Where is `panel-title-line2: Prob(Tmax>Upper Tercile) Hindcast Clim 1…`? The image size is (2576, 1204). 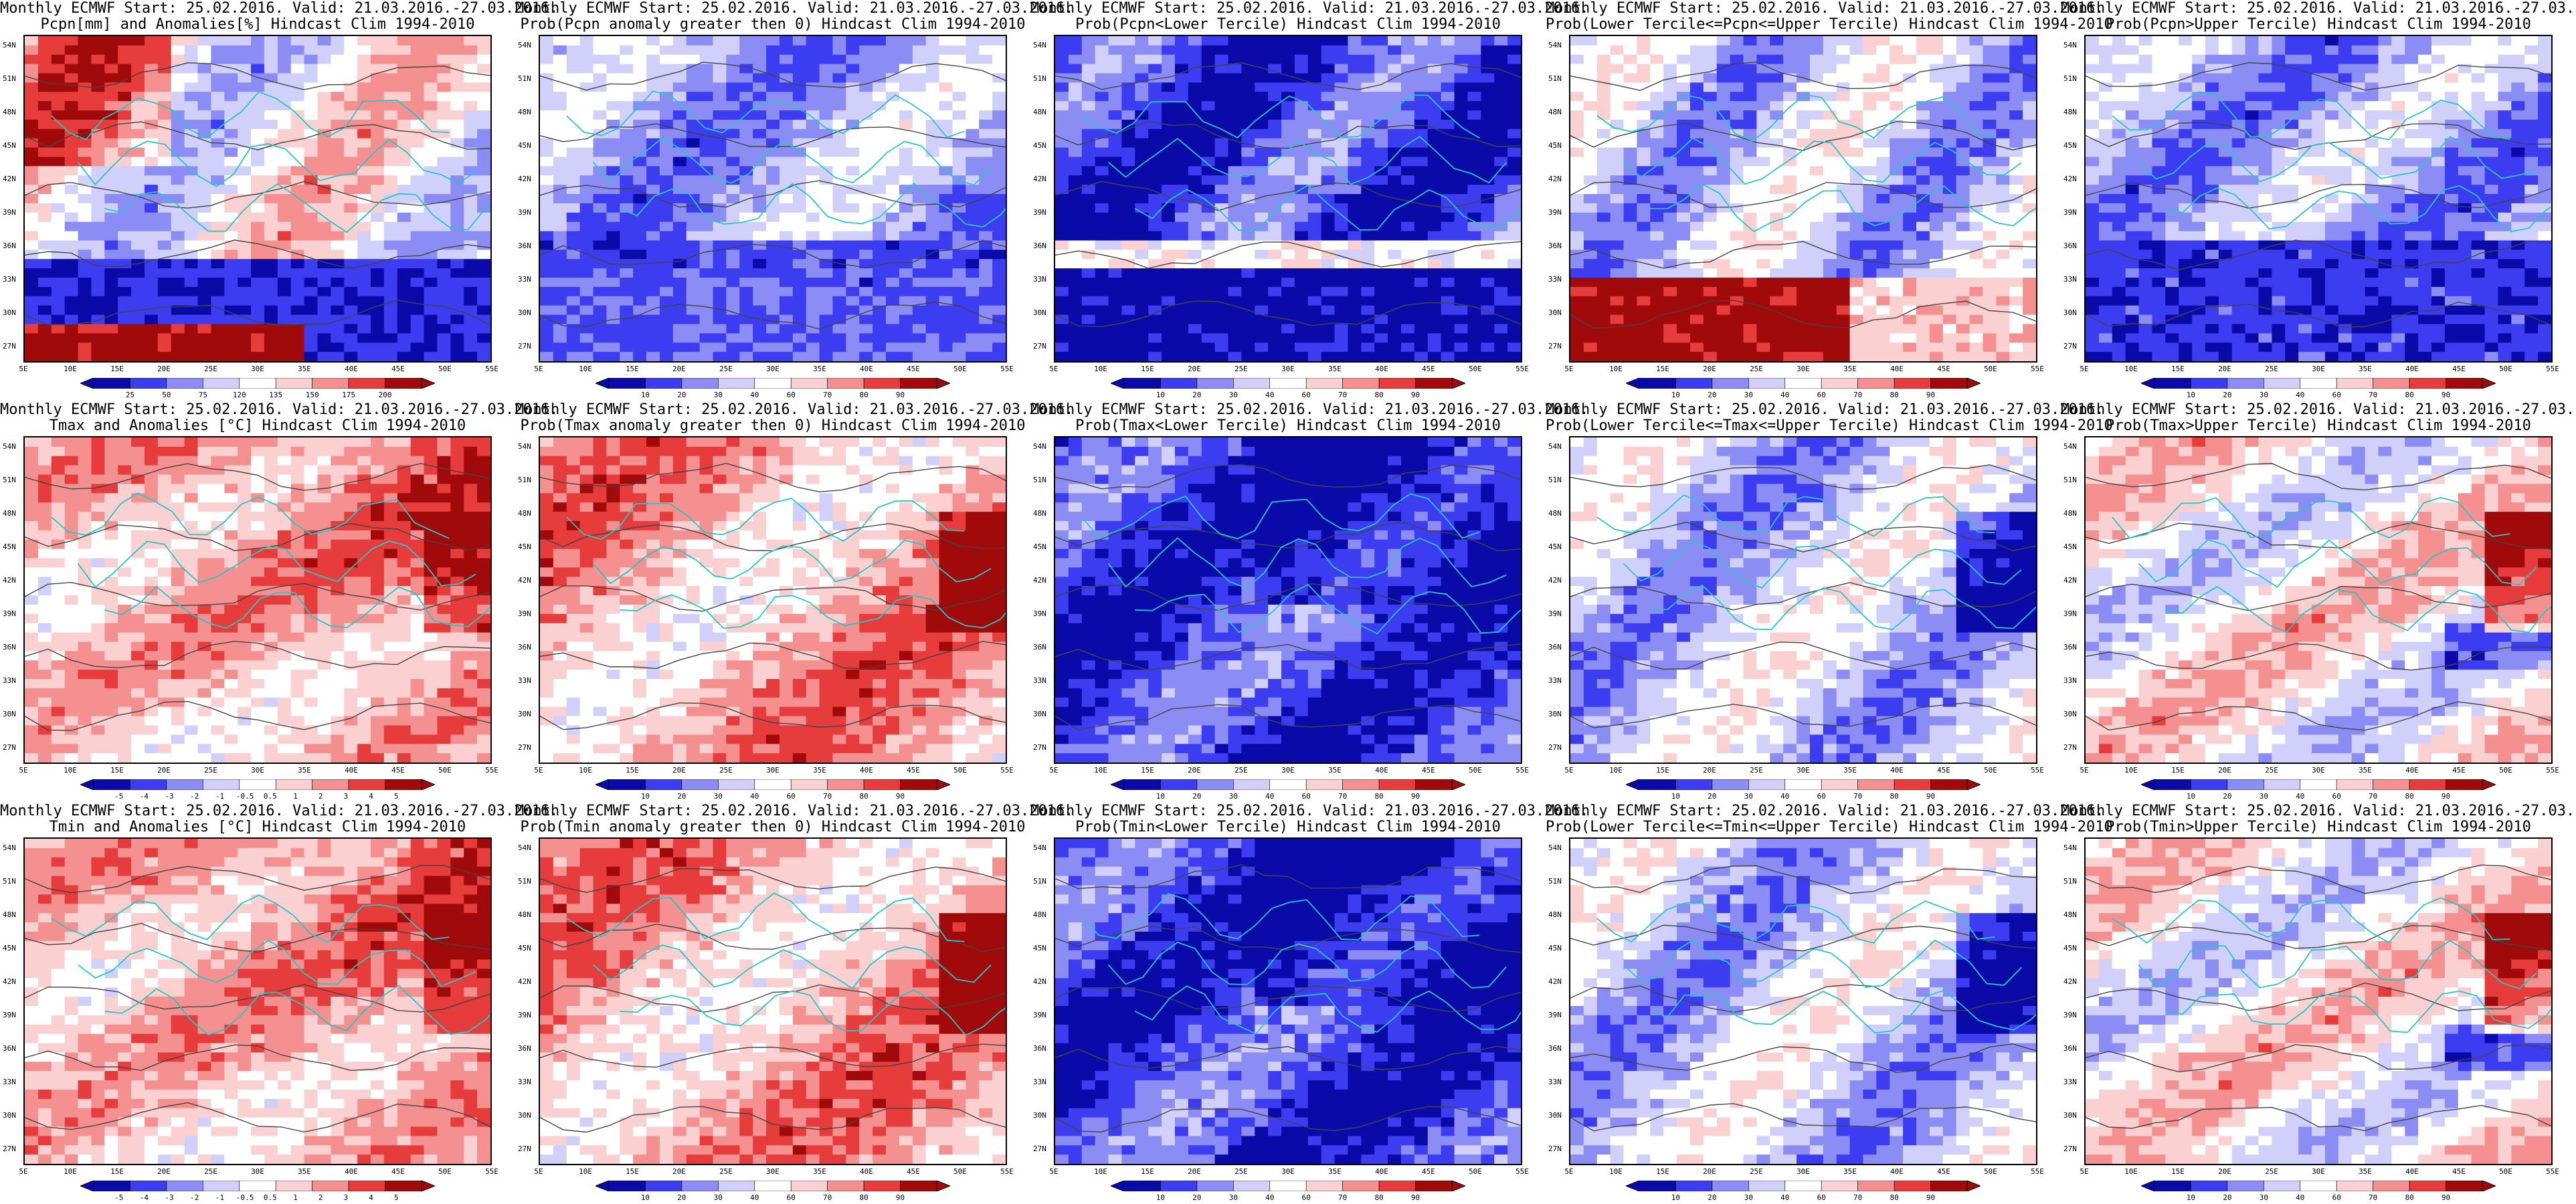 panel-title-line2: Prob(Tmax>Upper Tercile) Hindcast Clim 1… is located at coordinates (2318, 425).